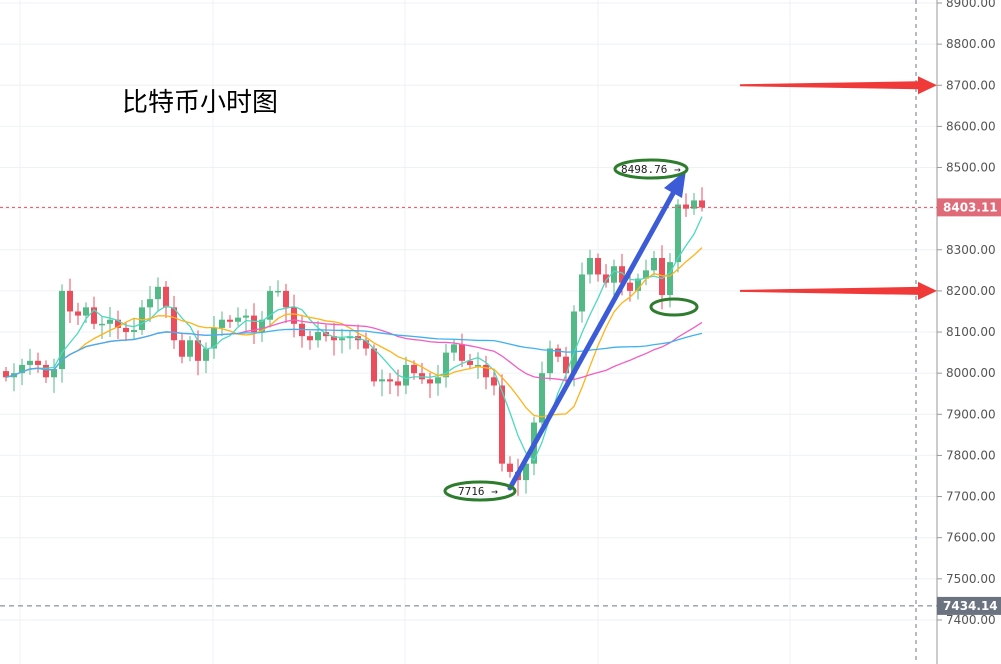  What do you see at coordinates (971, 5) in the screenshot?
I see `y-tick-label: 8900.00` at bounding box center [971, 5].